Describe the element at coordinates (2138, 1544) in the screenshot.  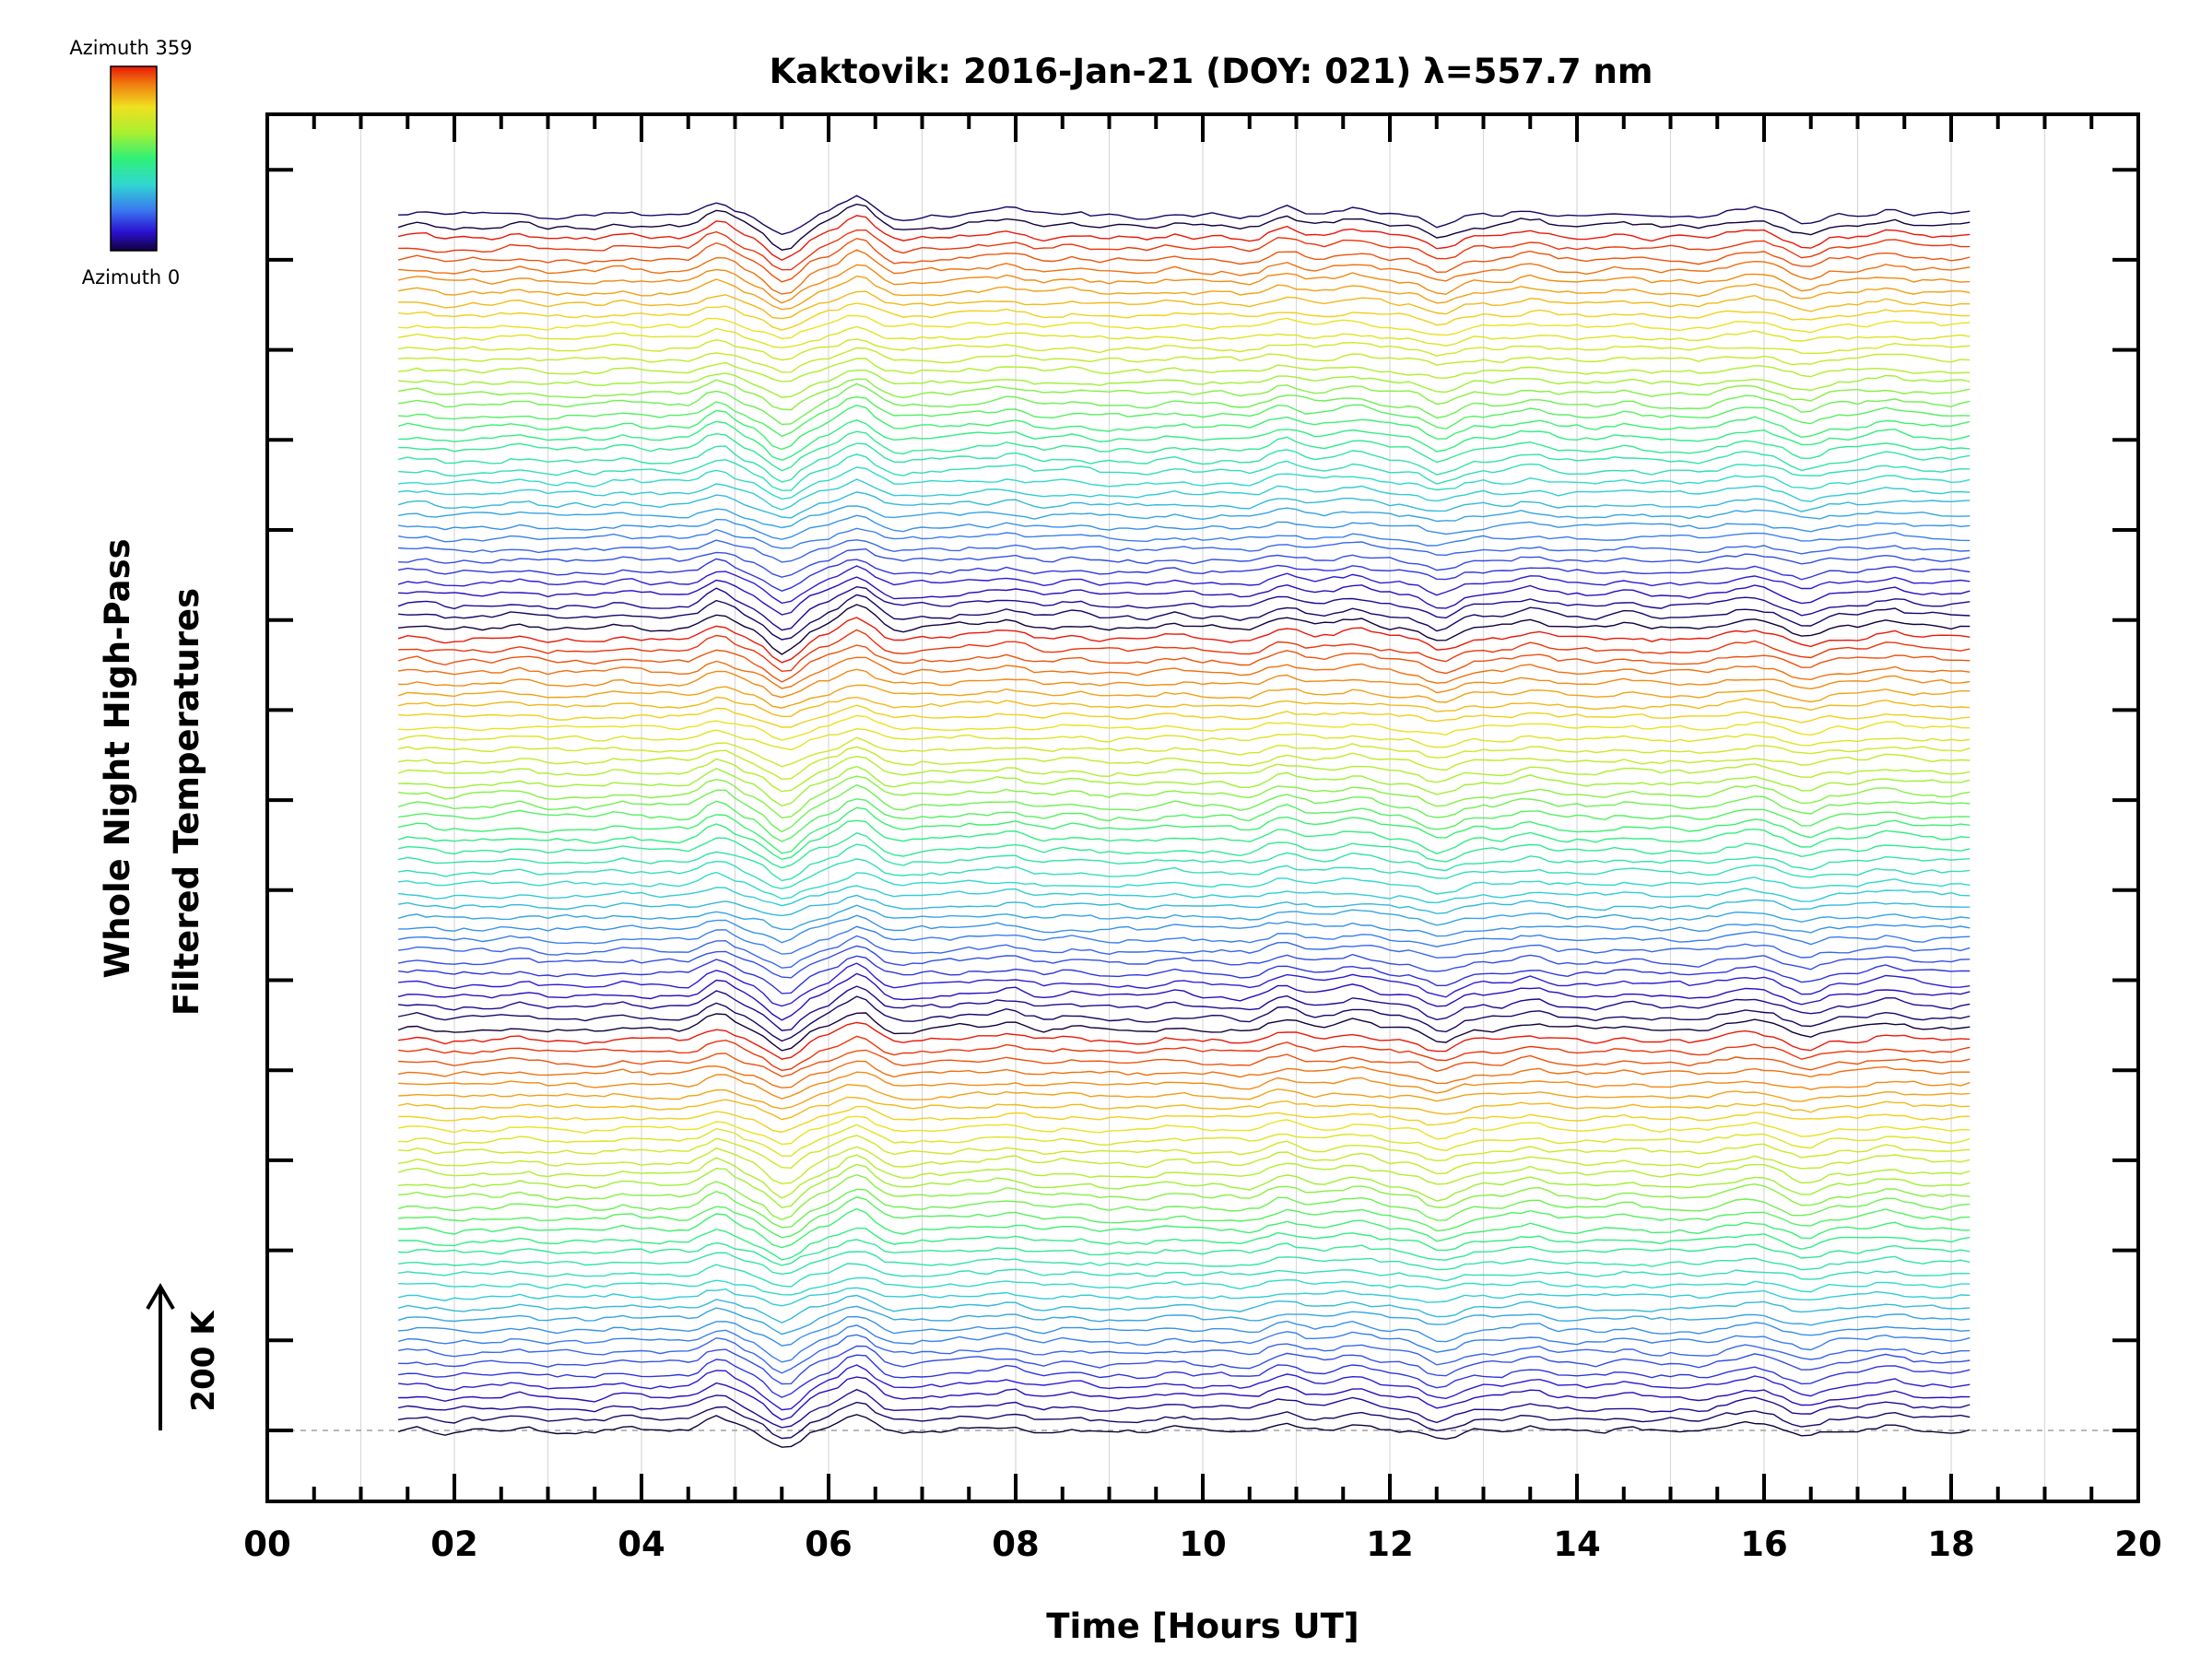
I see `x-tick-label: 20` at that location.